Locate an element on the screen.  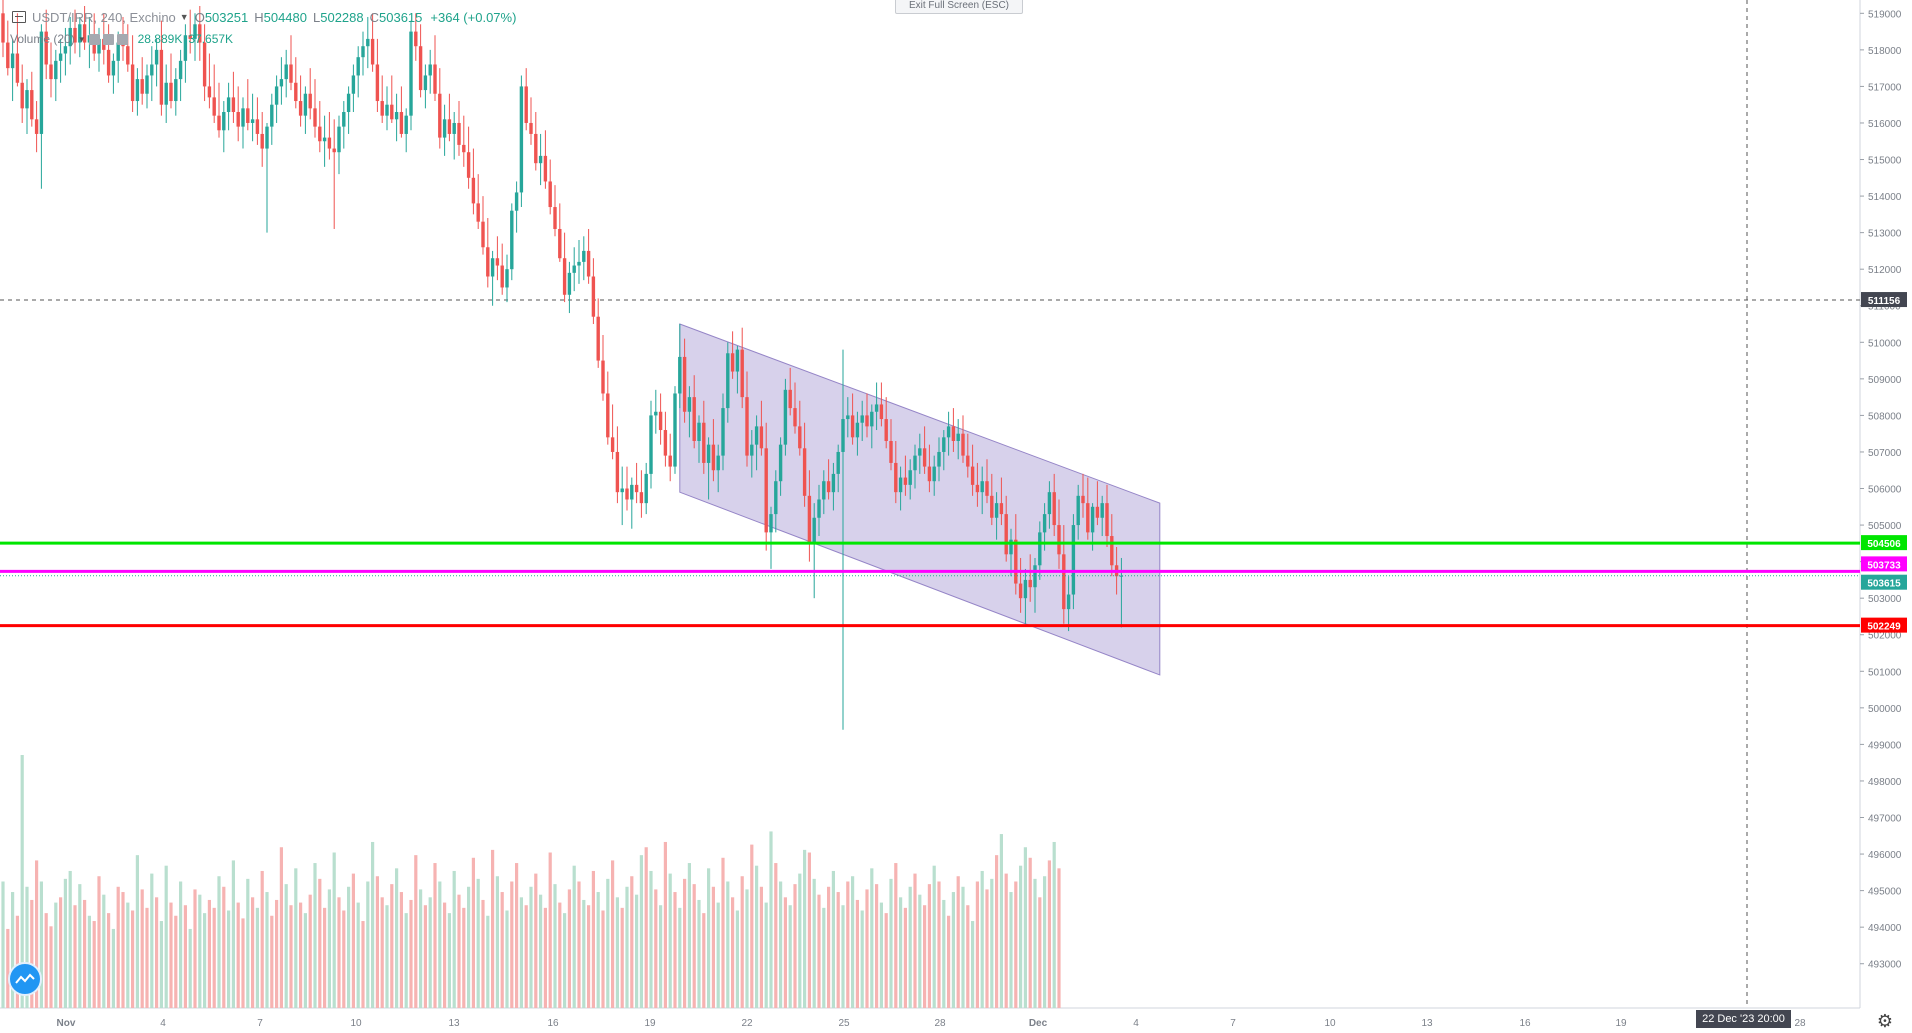
tradingview-logo-icon is located at coordinates (25, 979).